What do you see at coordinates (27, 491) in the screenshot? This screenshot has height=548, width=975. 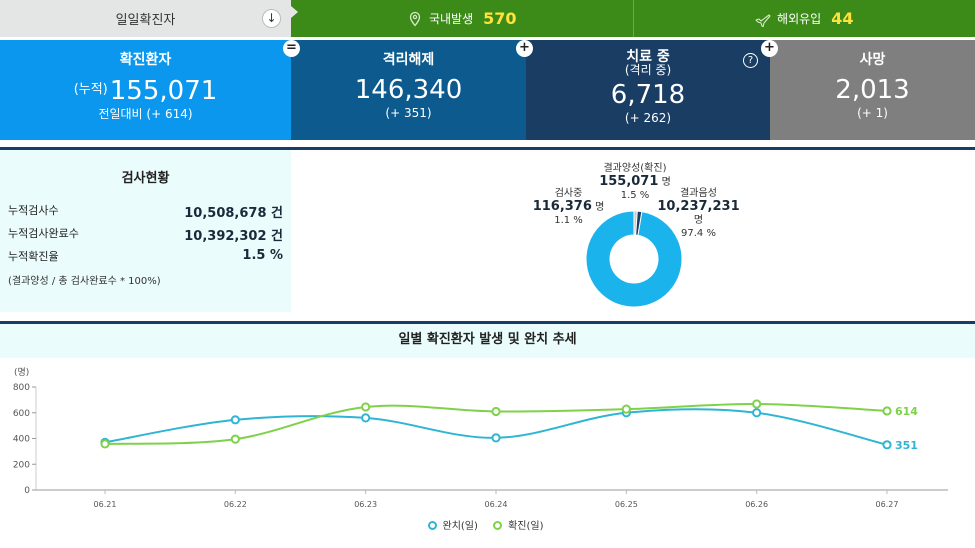 I see `y-tick-label: 0` at bounding box center [27, 491].